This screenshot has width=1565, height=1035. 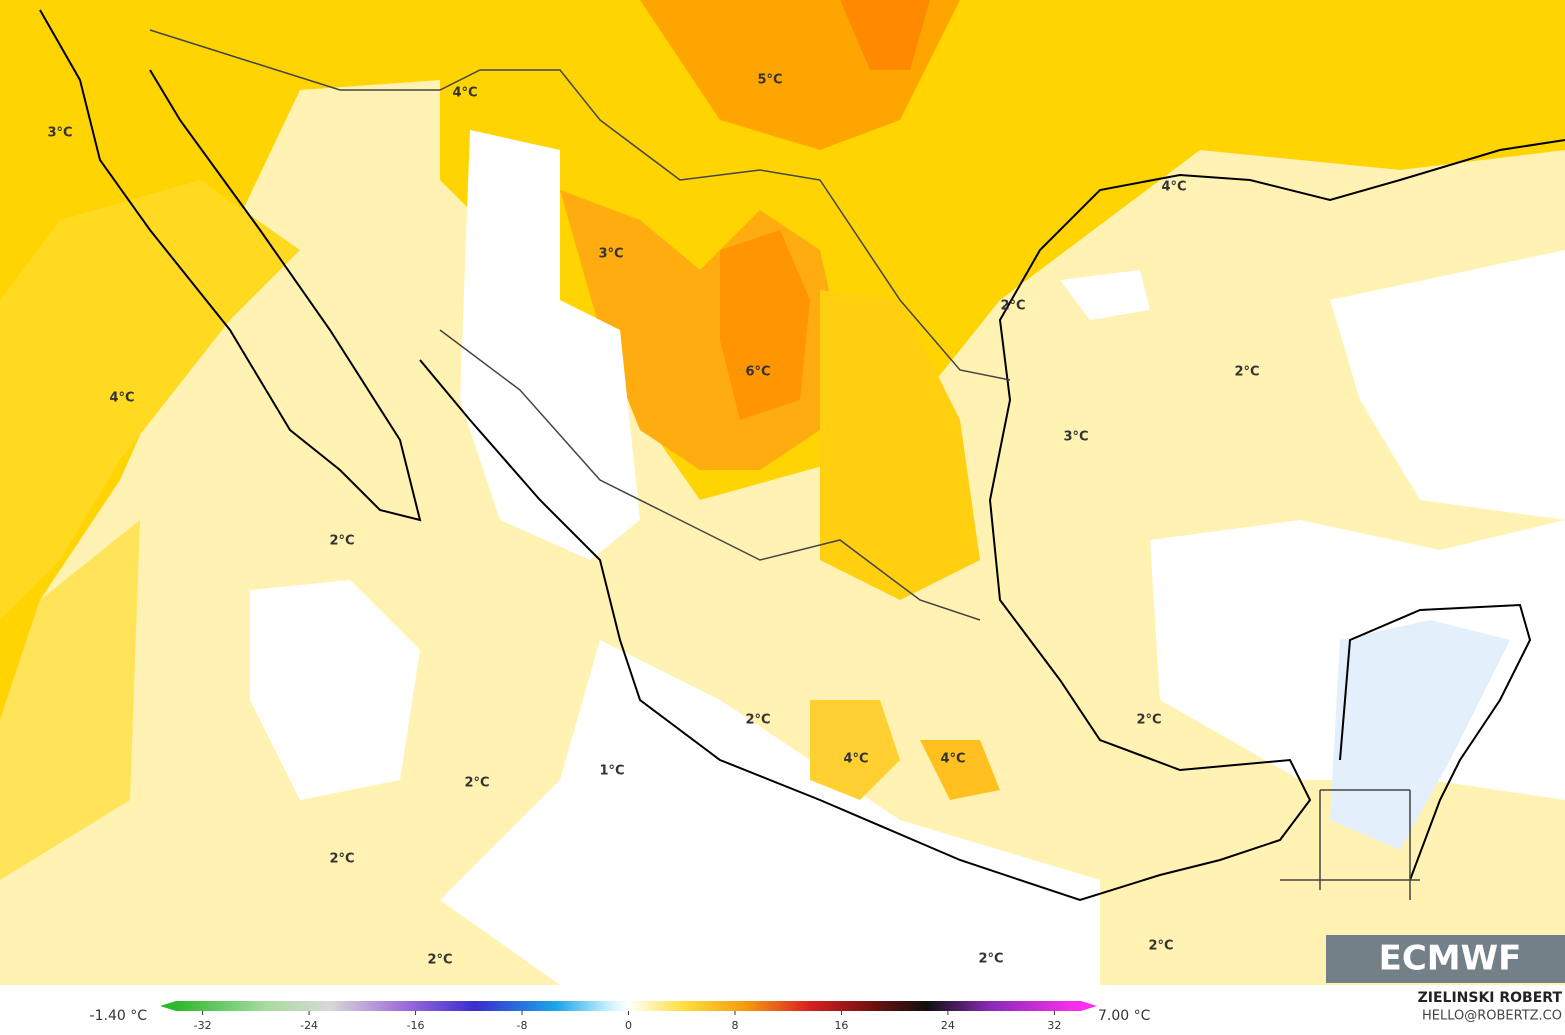 I want to click on logo: ECMWF, so click(x=1445, y=959).